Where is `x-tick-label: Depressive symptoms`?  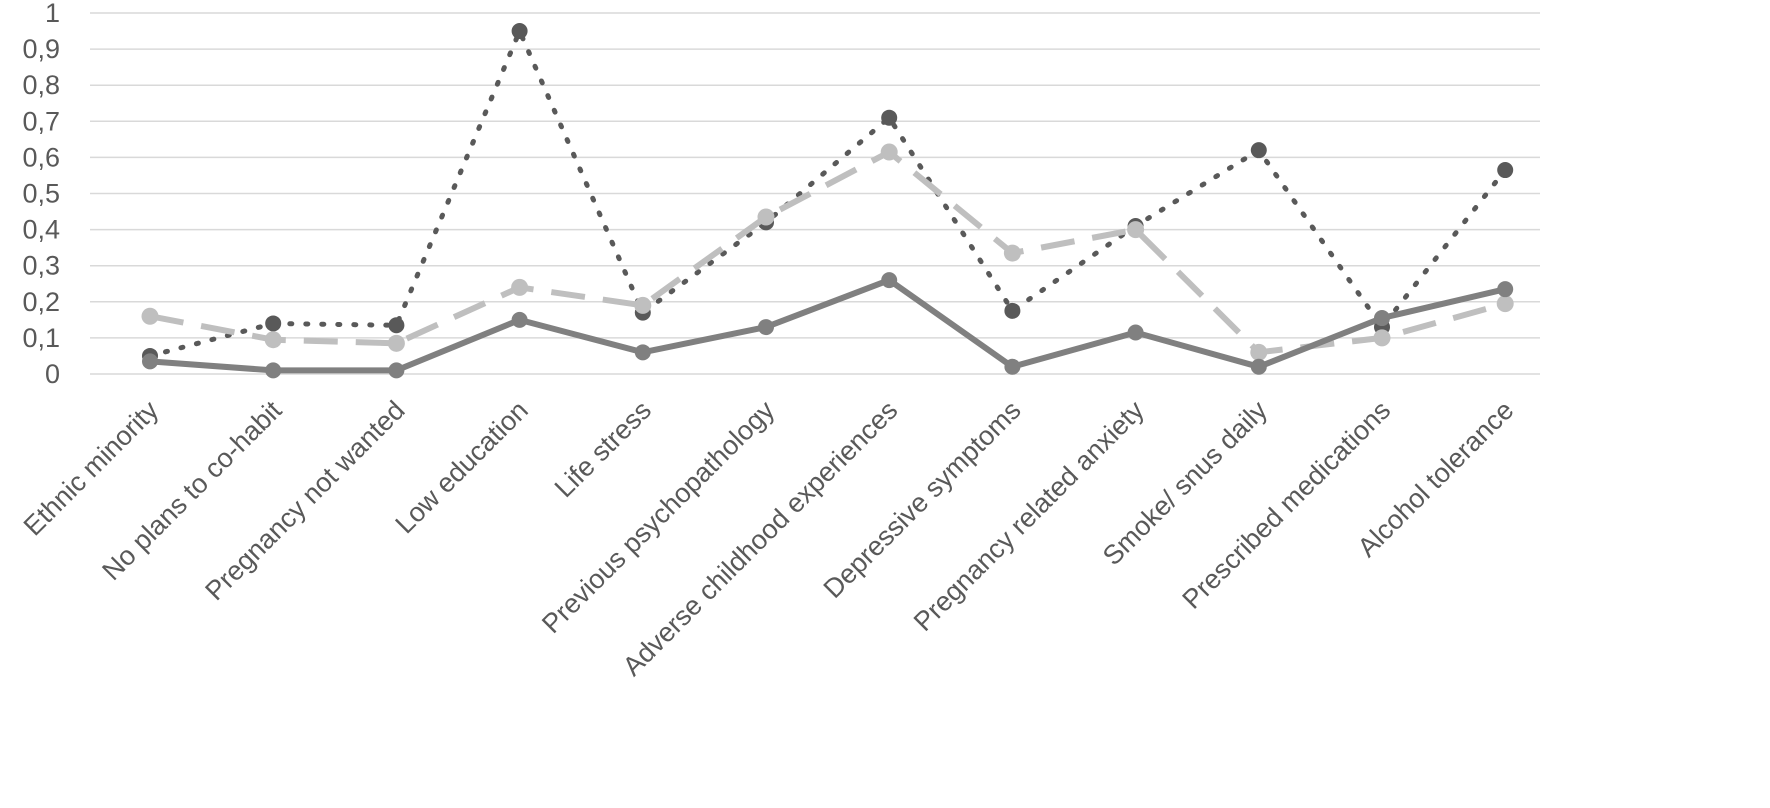 x-tick-label: Depressive symptoms is located at coordinates (922, 499).